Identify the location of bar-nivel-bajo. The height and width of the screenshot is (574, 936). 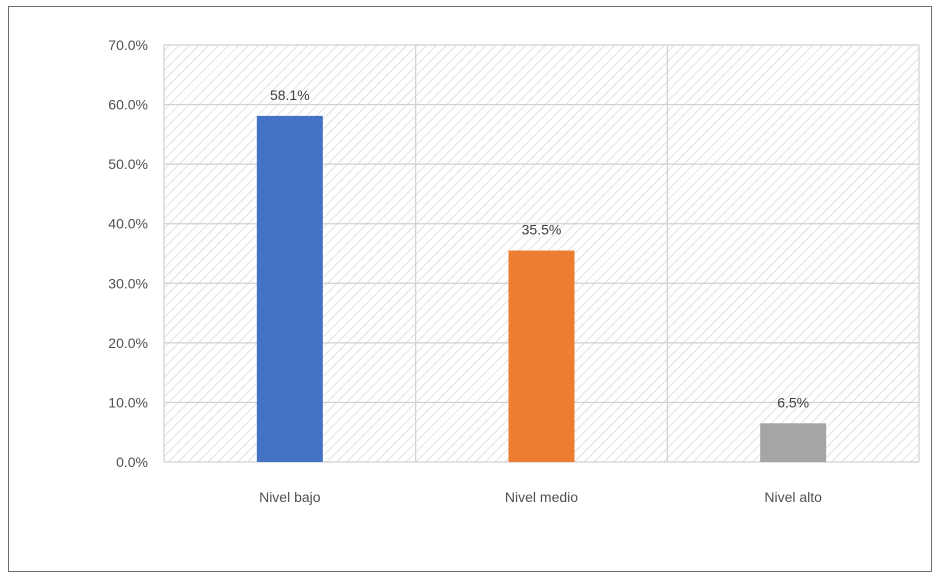
(289, 288).